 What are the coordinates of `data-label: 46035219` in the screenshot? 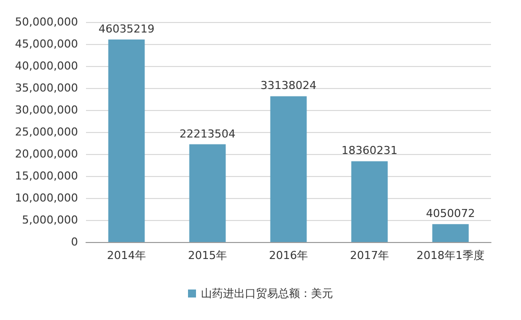 It's located at (126, 29).